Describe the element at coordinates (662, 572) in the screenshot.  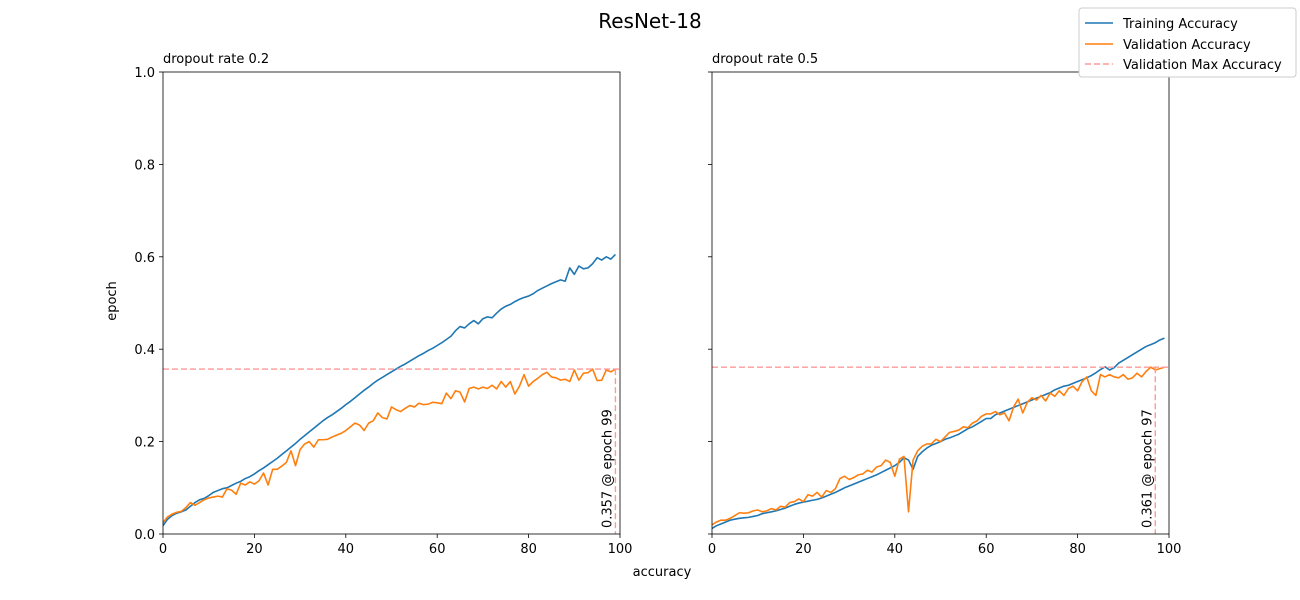
I see `x-axis-label: accuracy` at that location.